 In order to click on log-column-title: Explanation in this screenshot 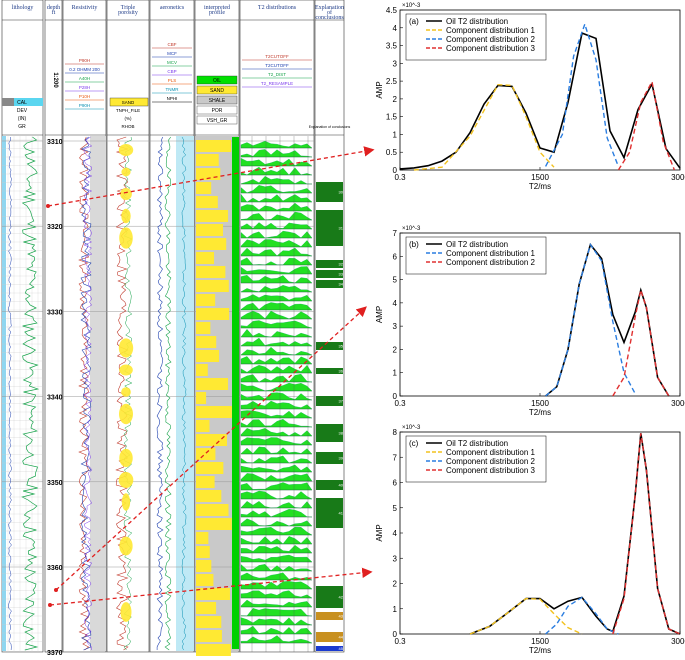, I will do `click(329, 8)`.